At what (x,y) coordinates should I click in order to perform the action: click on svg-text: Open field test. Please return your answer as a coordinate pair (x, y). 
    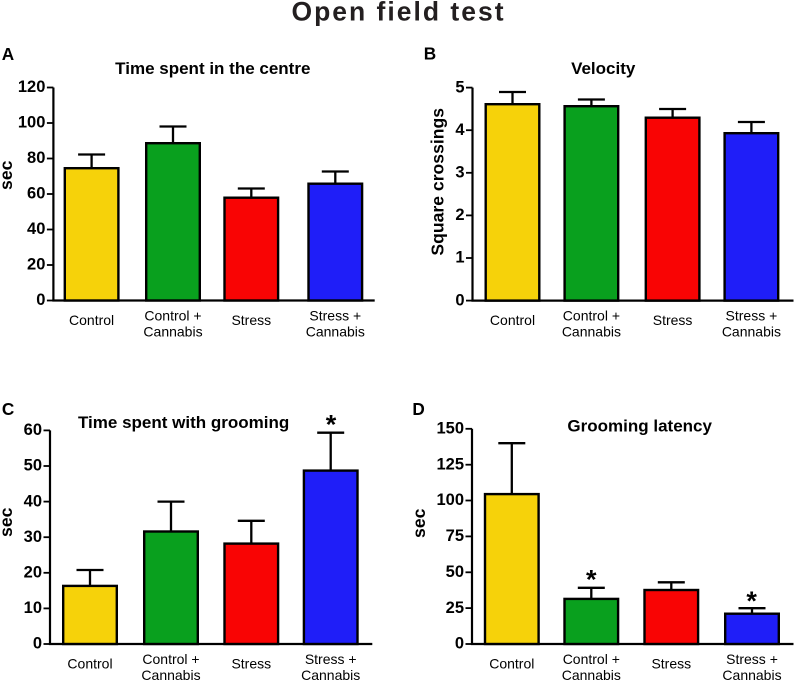
    Looking at the image, I should click on (398, 13).